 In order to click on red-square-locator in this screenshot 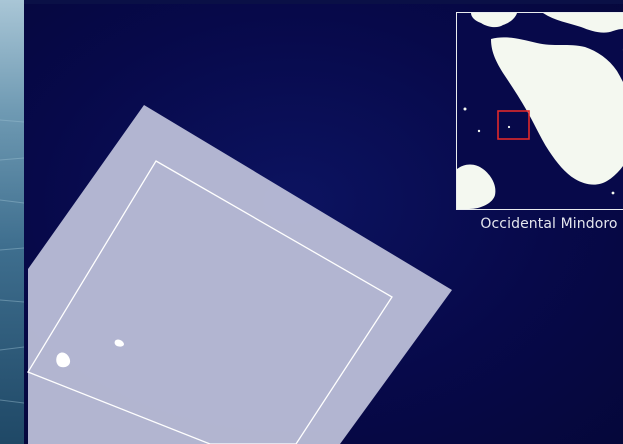, I will do `click(513, 125)`.